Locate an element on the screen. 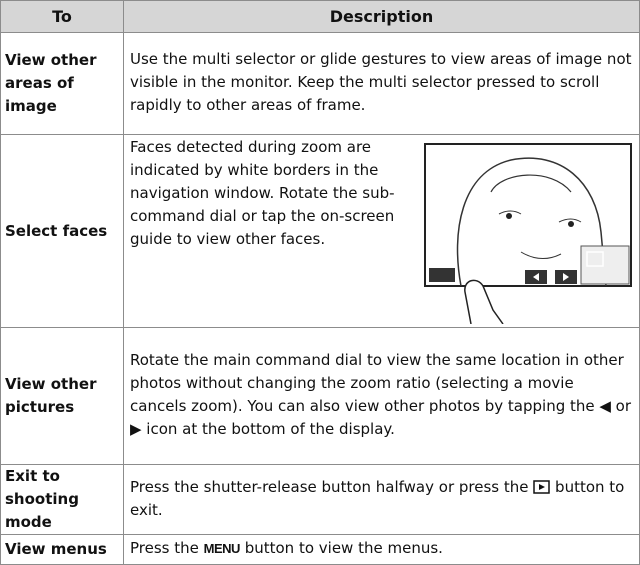 Image resolution: width=640 pixels, height=565 pixels. header-cell: To is located at coordinates (62, 16).